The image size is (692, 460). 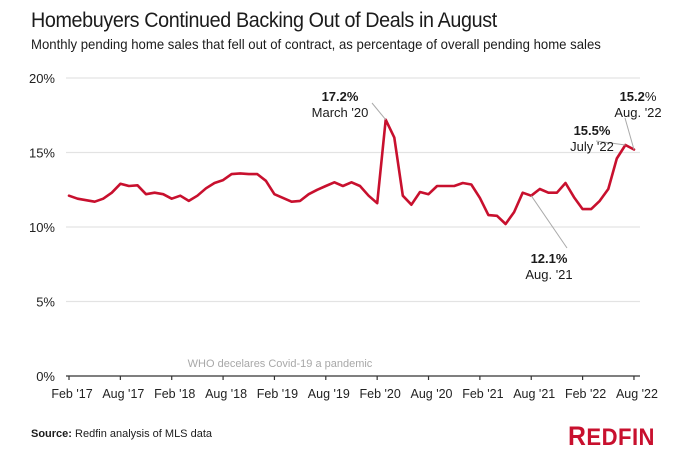 What do you see at coordinates (638, 96) in the screenshot?
I see `annotation-value: 15.2%` at bounding box center [638, 96].